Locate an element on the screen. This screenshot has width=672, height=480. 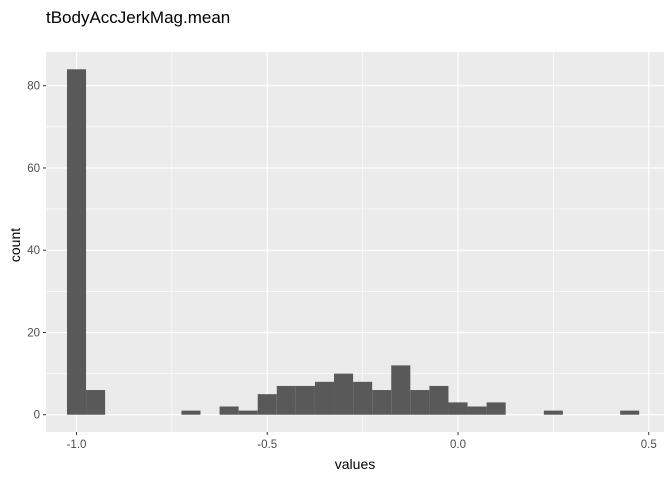
y-axis: 0 20 40 60 80 is located at coordinates (36, 251).